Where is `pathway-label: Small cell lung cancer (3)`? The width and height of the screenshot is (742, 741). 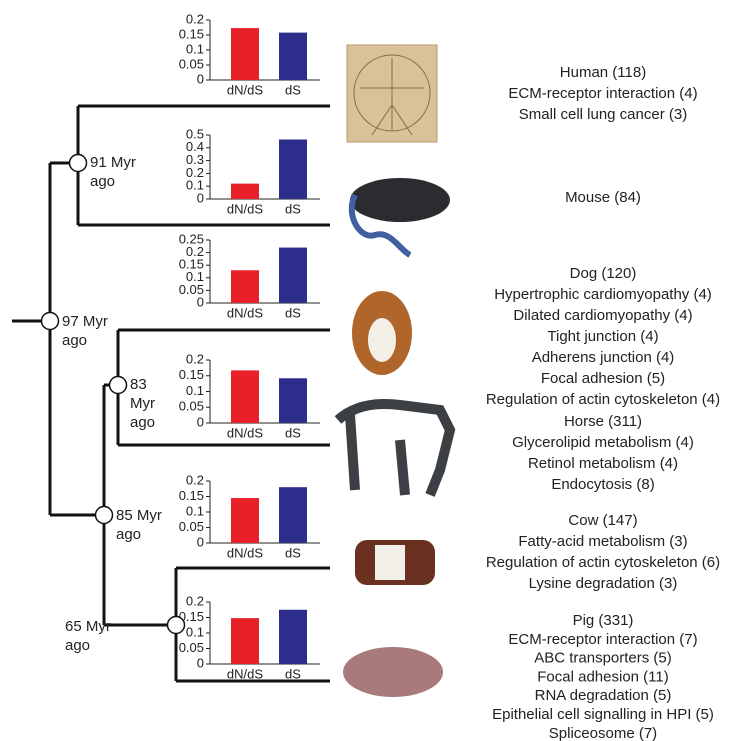 pathway-label: Small cell lung cancer (3) is located at coordinates (603, 114).